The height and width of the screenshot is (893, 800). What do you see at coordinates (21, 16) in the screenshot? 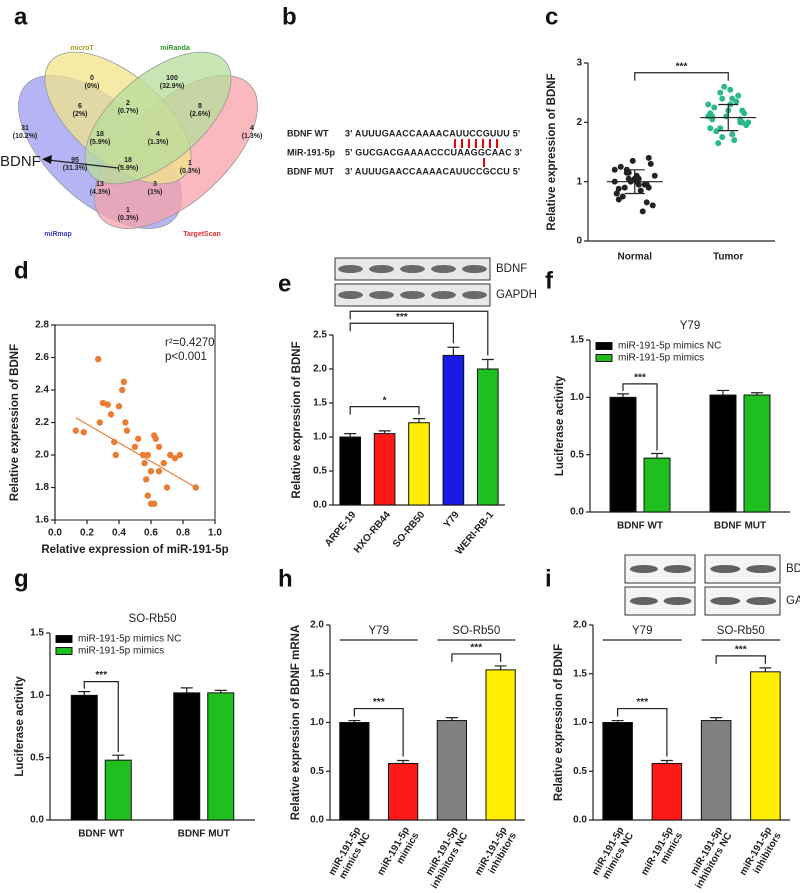
I see `panel-letter: a` at bounding box center [21, 16].